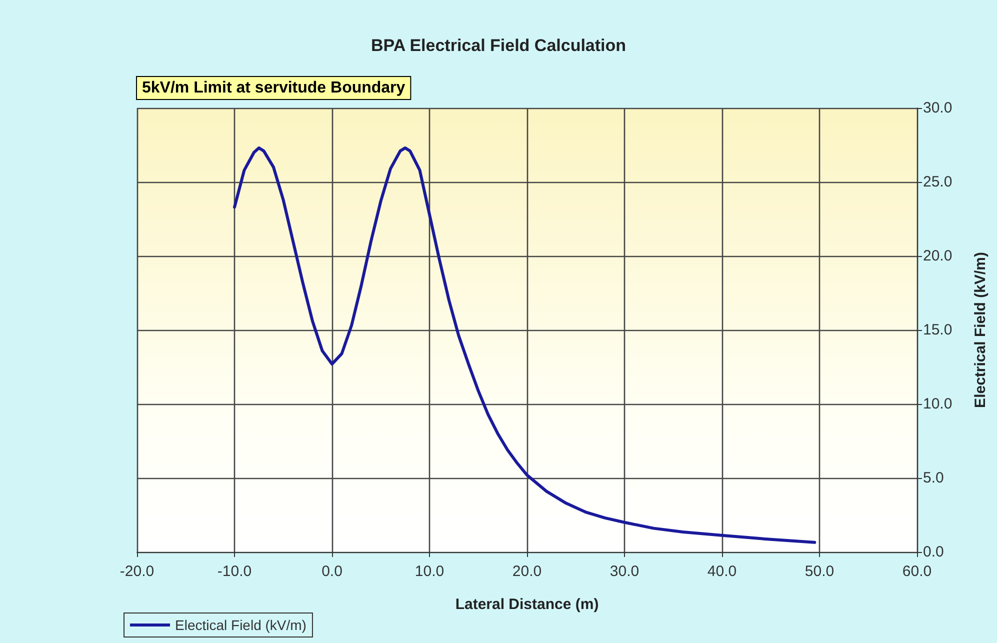 This screenshot has height=643, width=997. What do you see at coordinates (234, 571) in the screenshot?
I see `x-tick-label: -10.0` at bounding box center [234, 571].